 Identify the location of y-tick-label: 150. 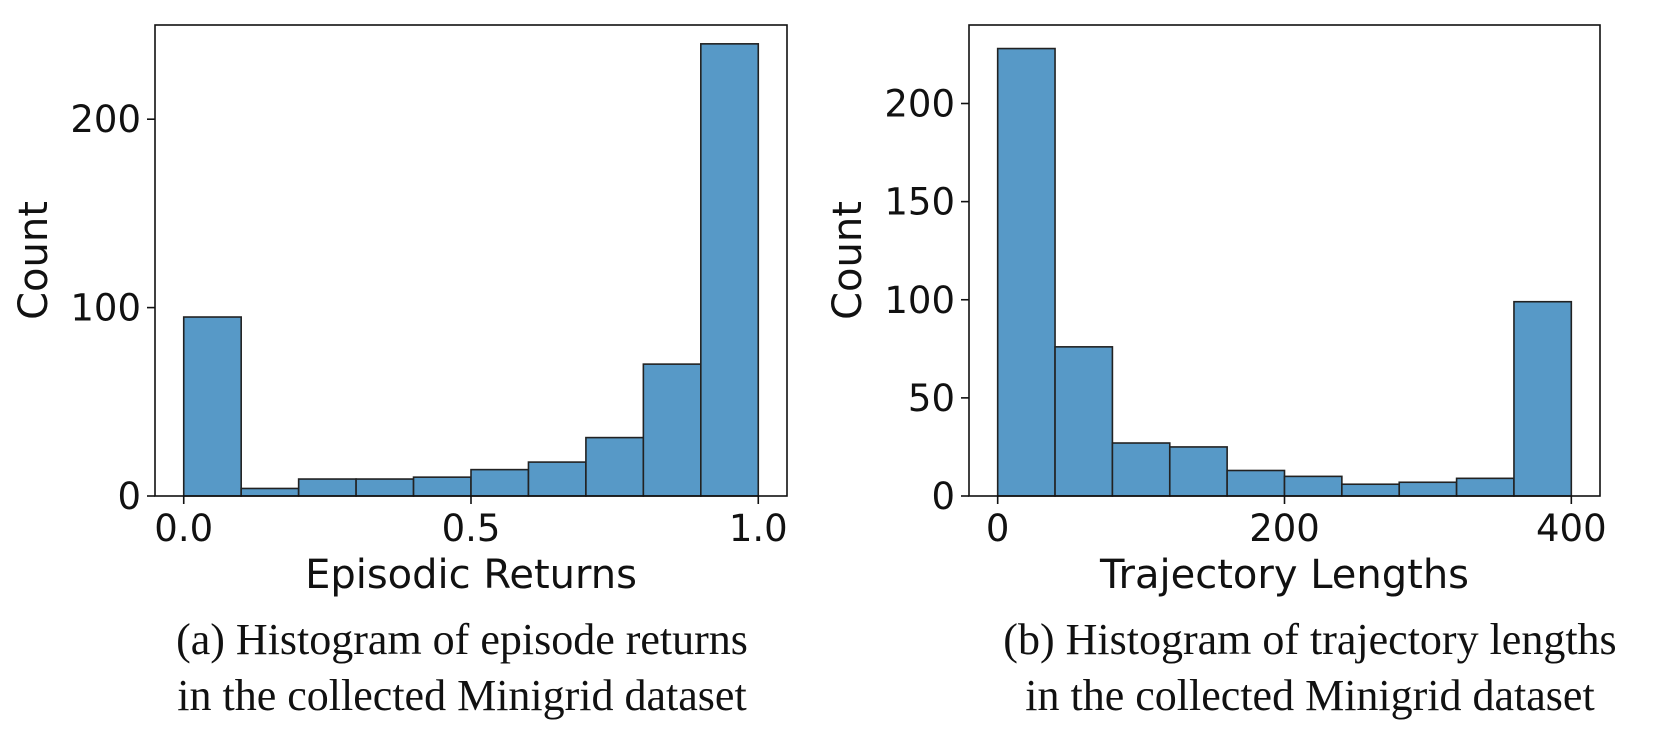
(919, 202).